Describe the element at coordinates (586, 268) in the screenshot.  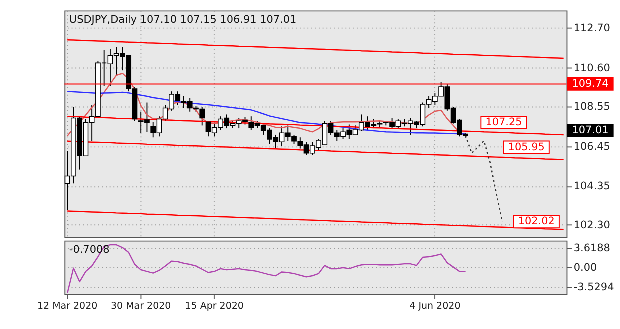
I see `y-tick-label: 0.00` at that location.